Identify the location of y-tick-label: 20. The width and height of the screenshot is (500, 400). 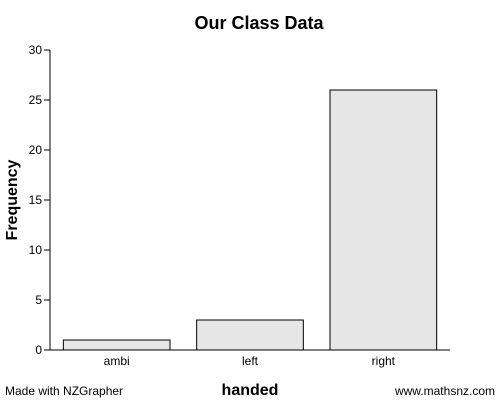
(36, 150).